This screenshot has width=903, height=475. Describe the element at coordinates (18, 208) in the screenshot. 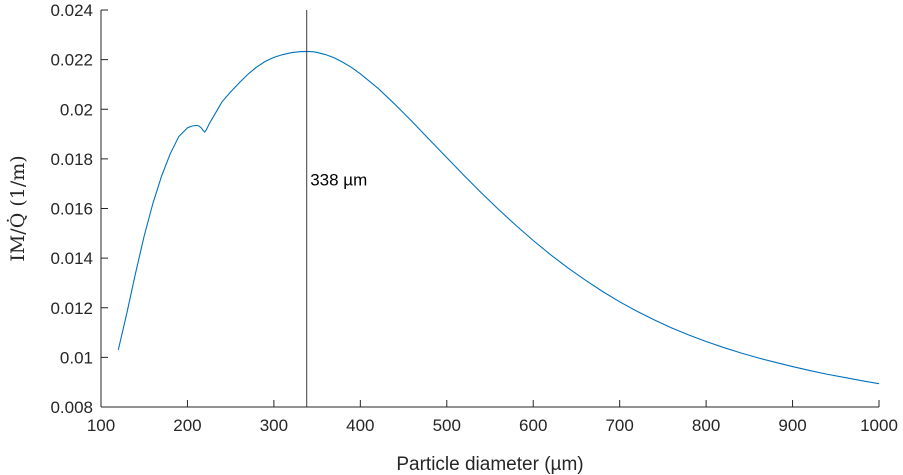

I see `y-axis-title: IM/Q̇ (1/m)` at that location.